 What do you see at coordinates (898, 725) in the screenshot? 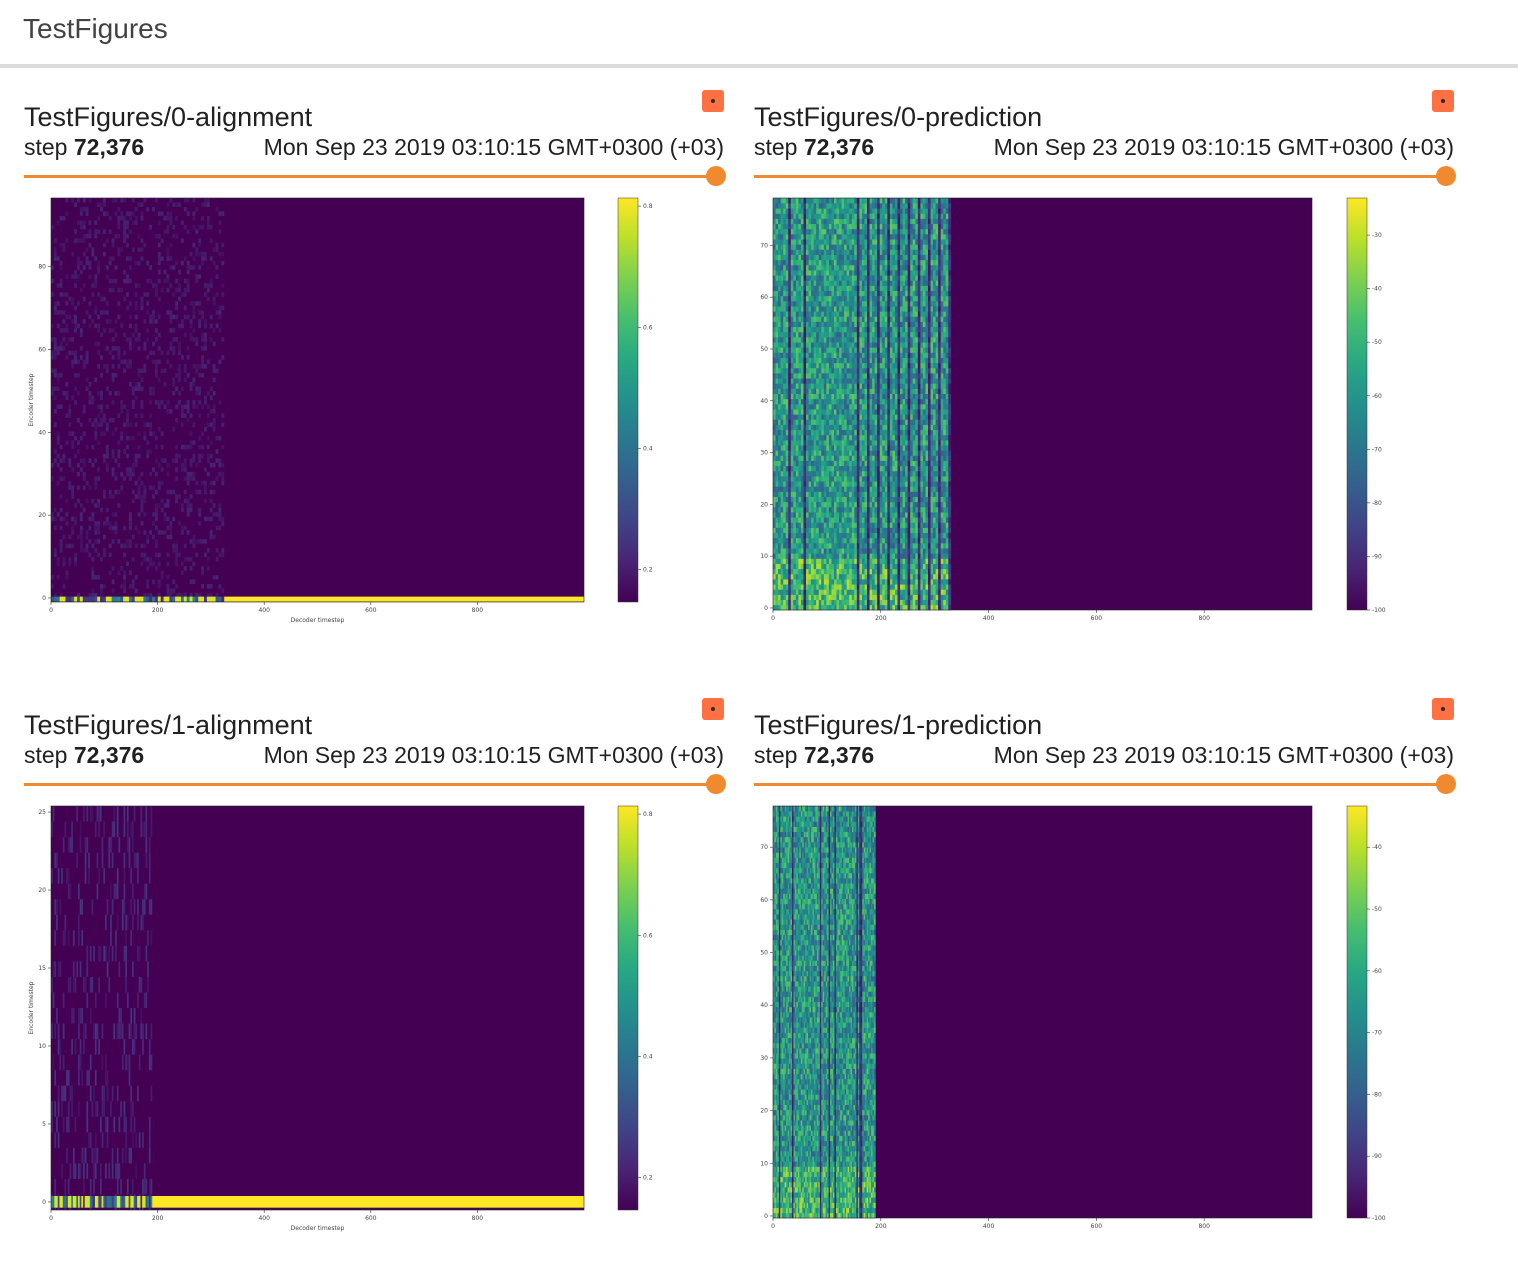
I see `card-title: TestFigures/1-prediction` at bounding box center [898, 725].